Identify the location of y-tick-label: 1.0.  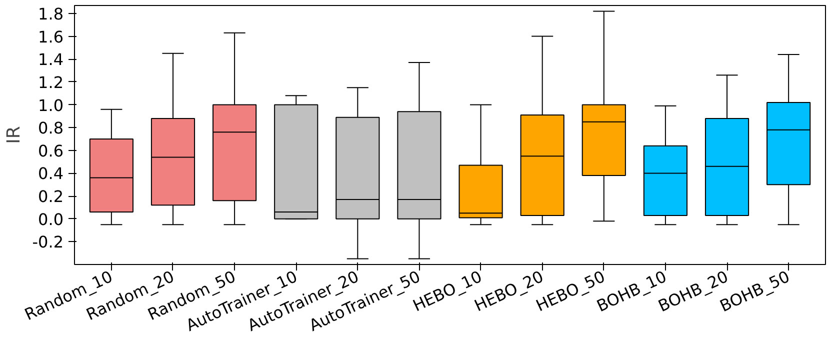
(51, 105).